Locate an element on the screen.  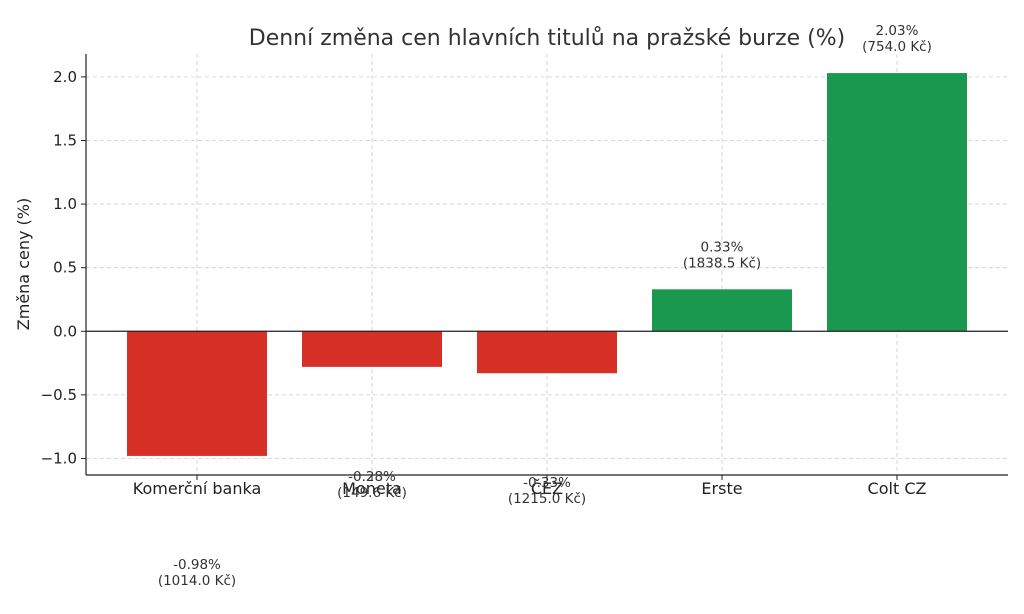
data-label-value: 0.33% is located at coordinates (722, 247).